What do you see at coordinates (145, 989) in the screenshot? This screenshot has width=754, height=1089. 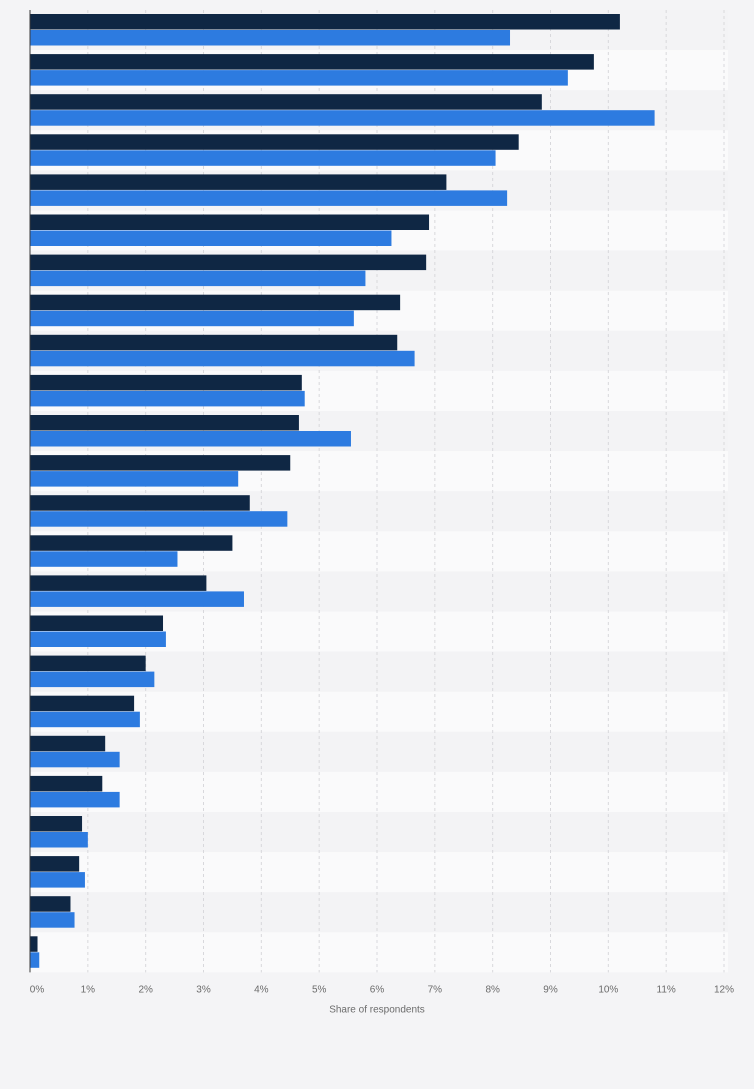 I see `x-tick-label: 2%` at bounding box center [145, 989].